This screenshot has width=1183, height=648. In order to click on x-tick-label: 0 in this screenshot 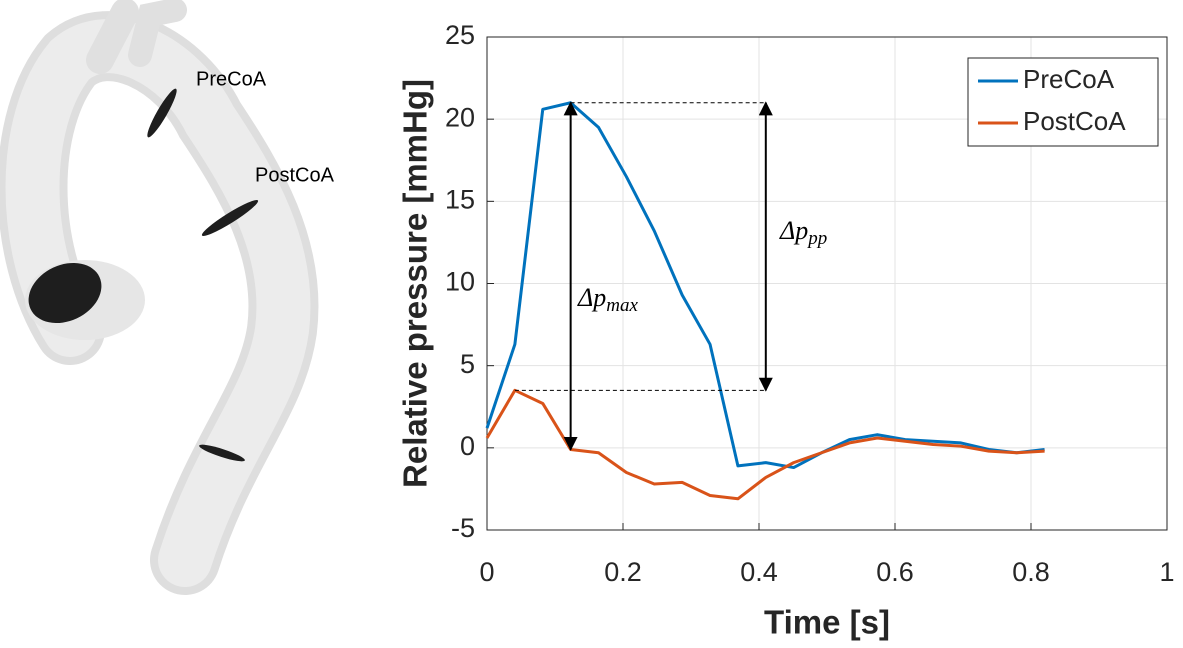, I will do `click(486, 572)`.